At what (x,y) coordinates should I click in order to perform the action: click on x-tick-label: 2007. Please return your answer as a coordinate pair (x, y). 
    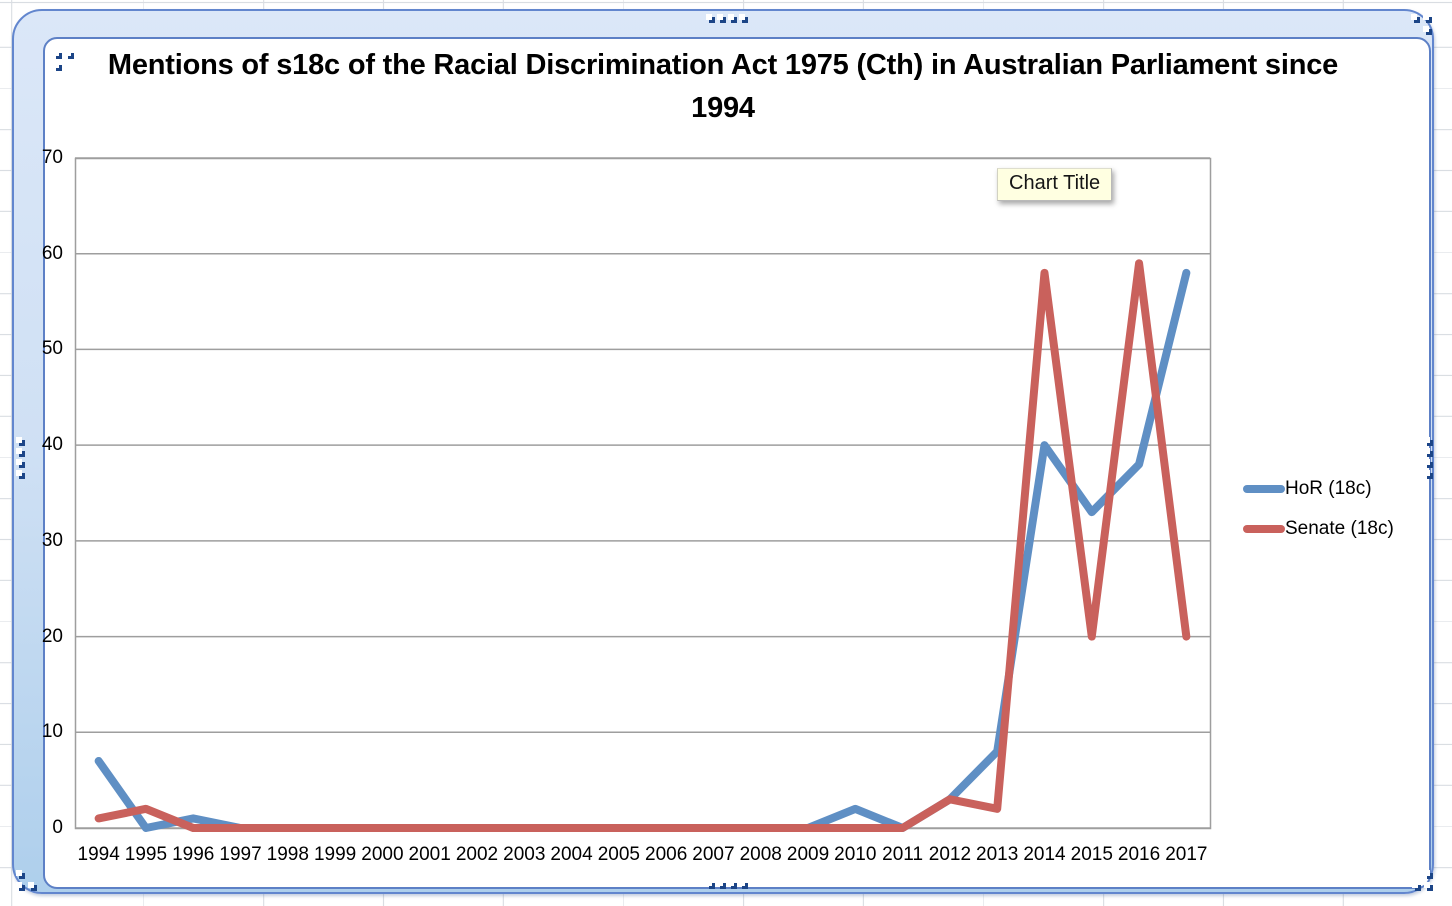
    Looking at the image, I should click on (713, 854).